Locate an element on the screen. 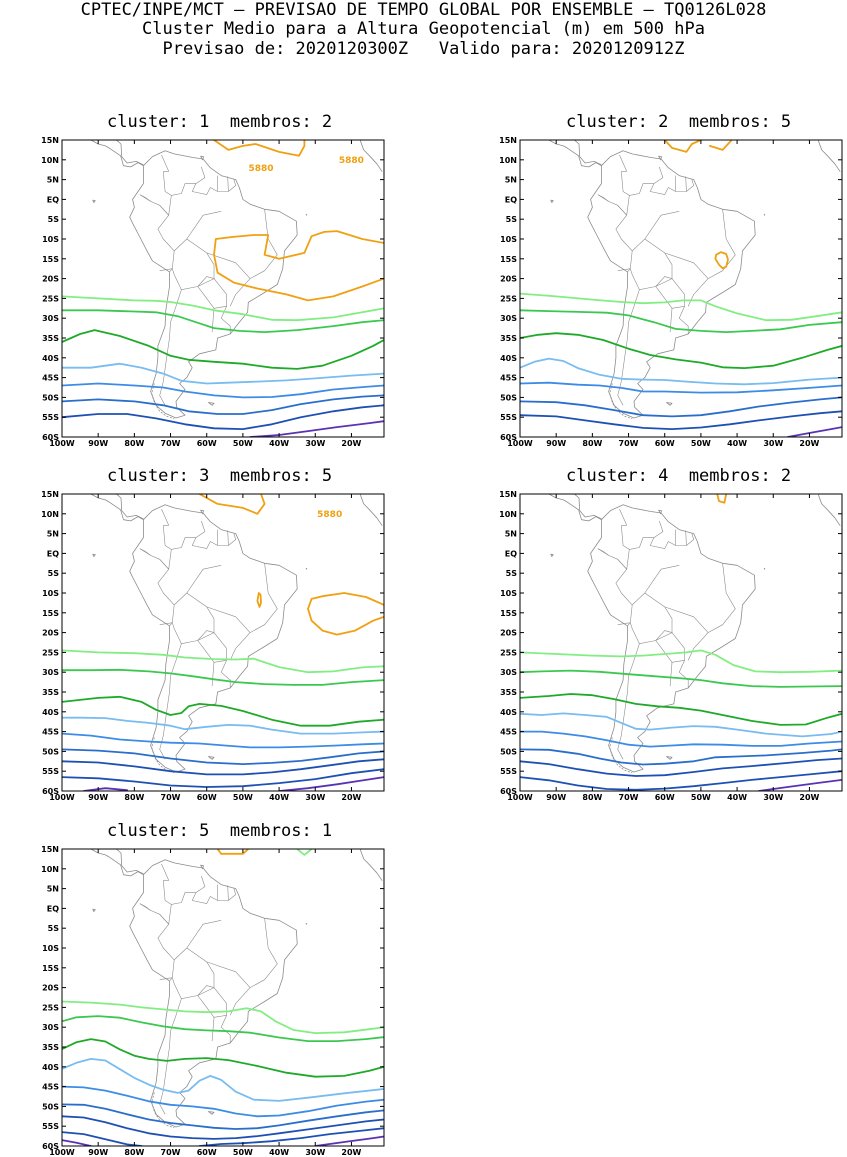 The height and width of the screenshot is (1157, 847). lat-label: 60S is located at coordinates (508, 437).